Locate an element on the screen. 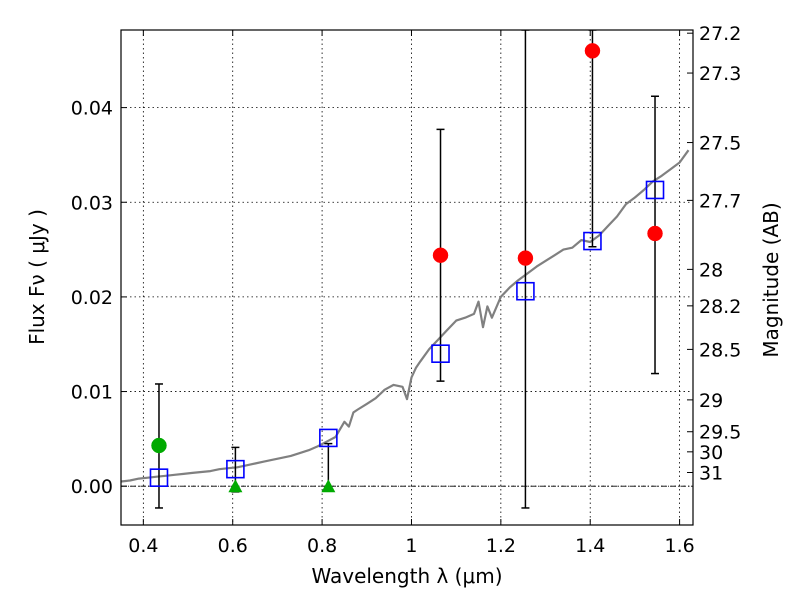  x-axis-label: Wavelength λ (μm) is located at coordinates (406, 576).